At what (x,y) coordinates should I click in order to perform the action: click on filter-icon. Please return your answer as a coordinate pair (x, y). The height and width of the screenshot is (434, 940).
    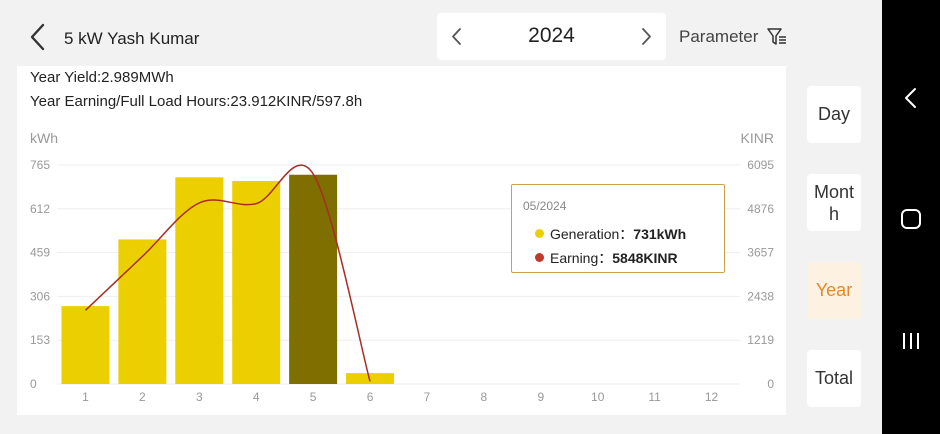
    Looking at the image, I should click on (776, 36).